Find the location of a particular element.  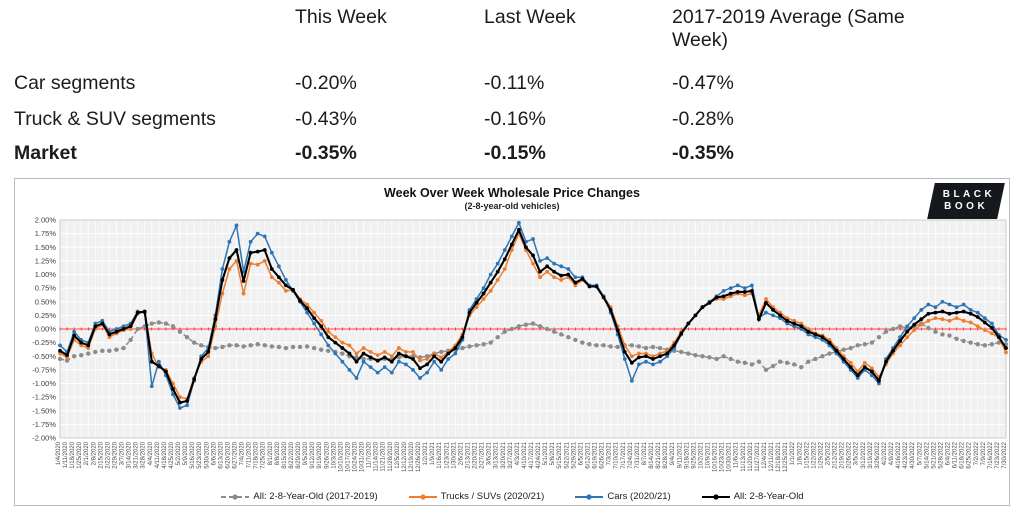

x-axis-tick-label: 3/5/2022 is located at coordinates (857, 453).